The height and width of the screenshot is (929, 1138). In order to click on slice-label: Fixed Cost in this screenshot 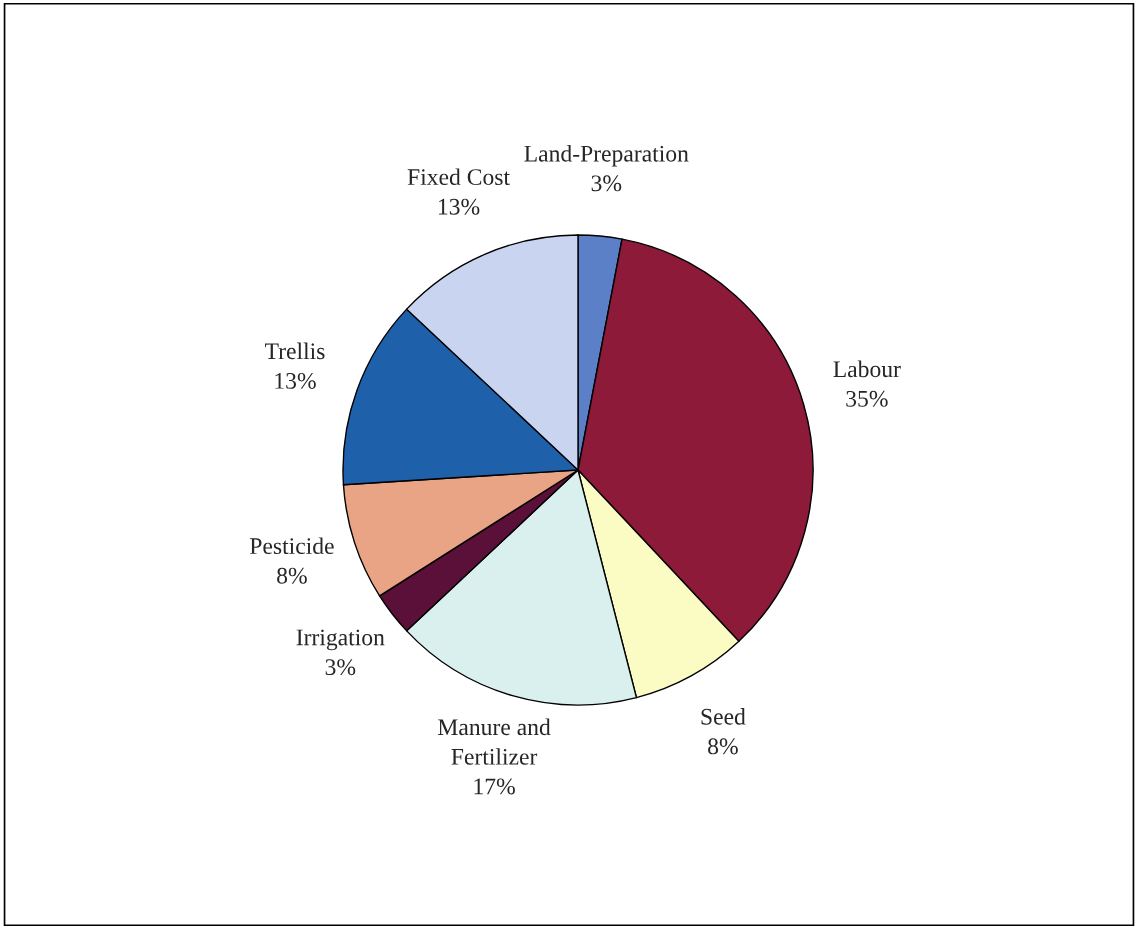, I will do `click(458, 177)`.